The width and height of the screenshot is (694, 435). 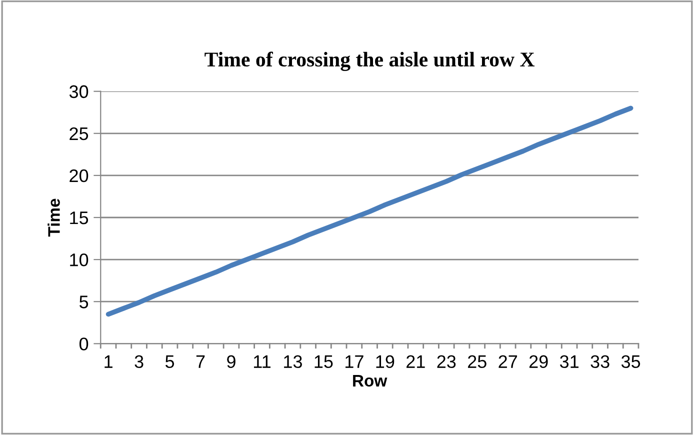 I want to click on y-tick-label: 10, so click(x=79, y=259).